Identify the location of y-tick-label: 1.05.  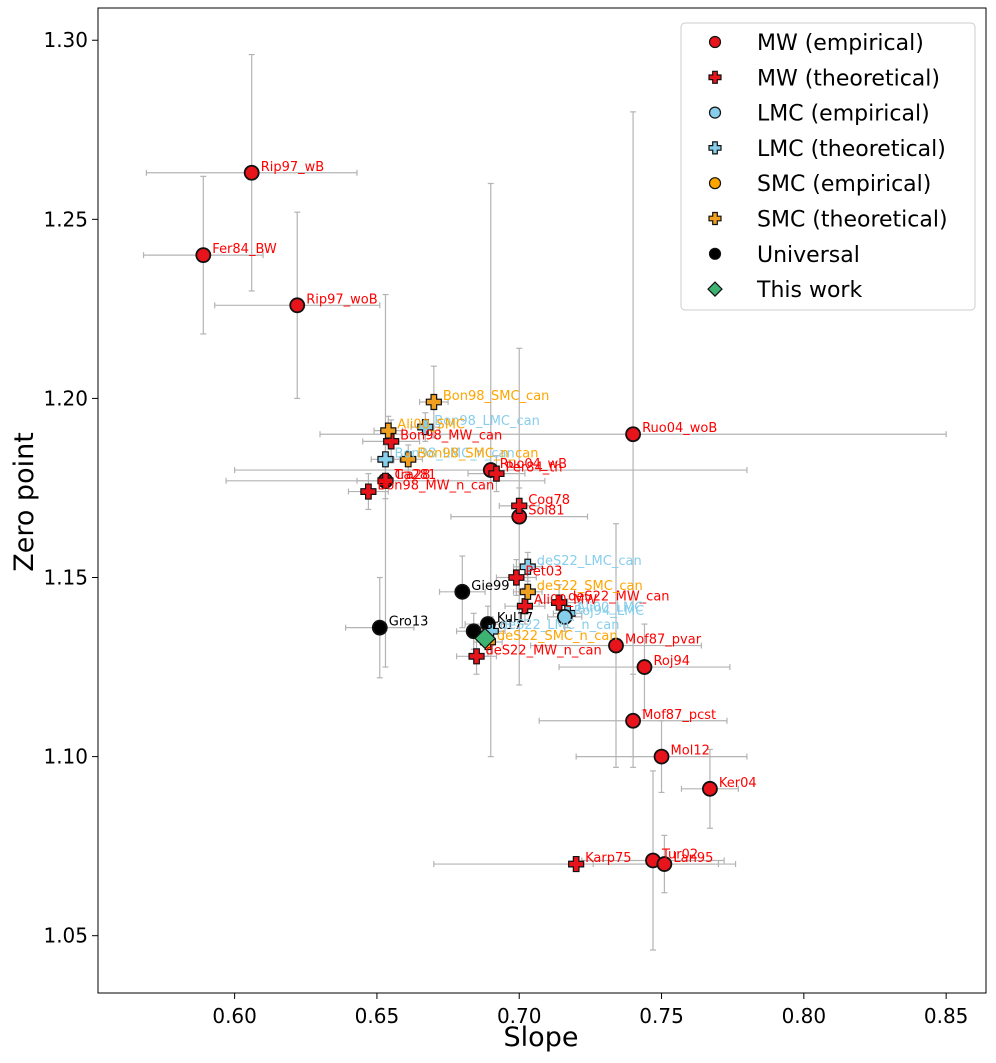
(65, 936).